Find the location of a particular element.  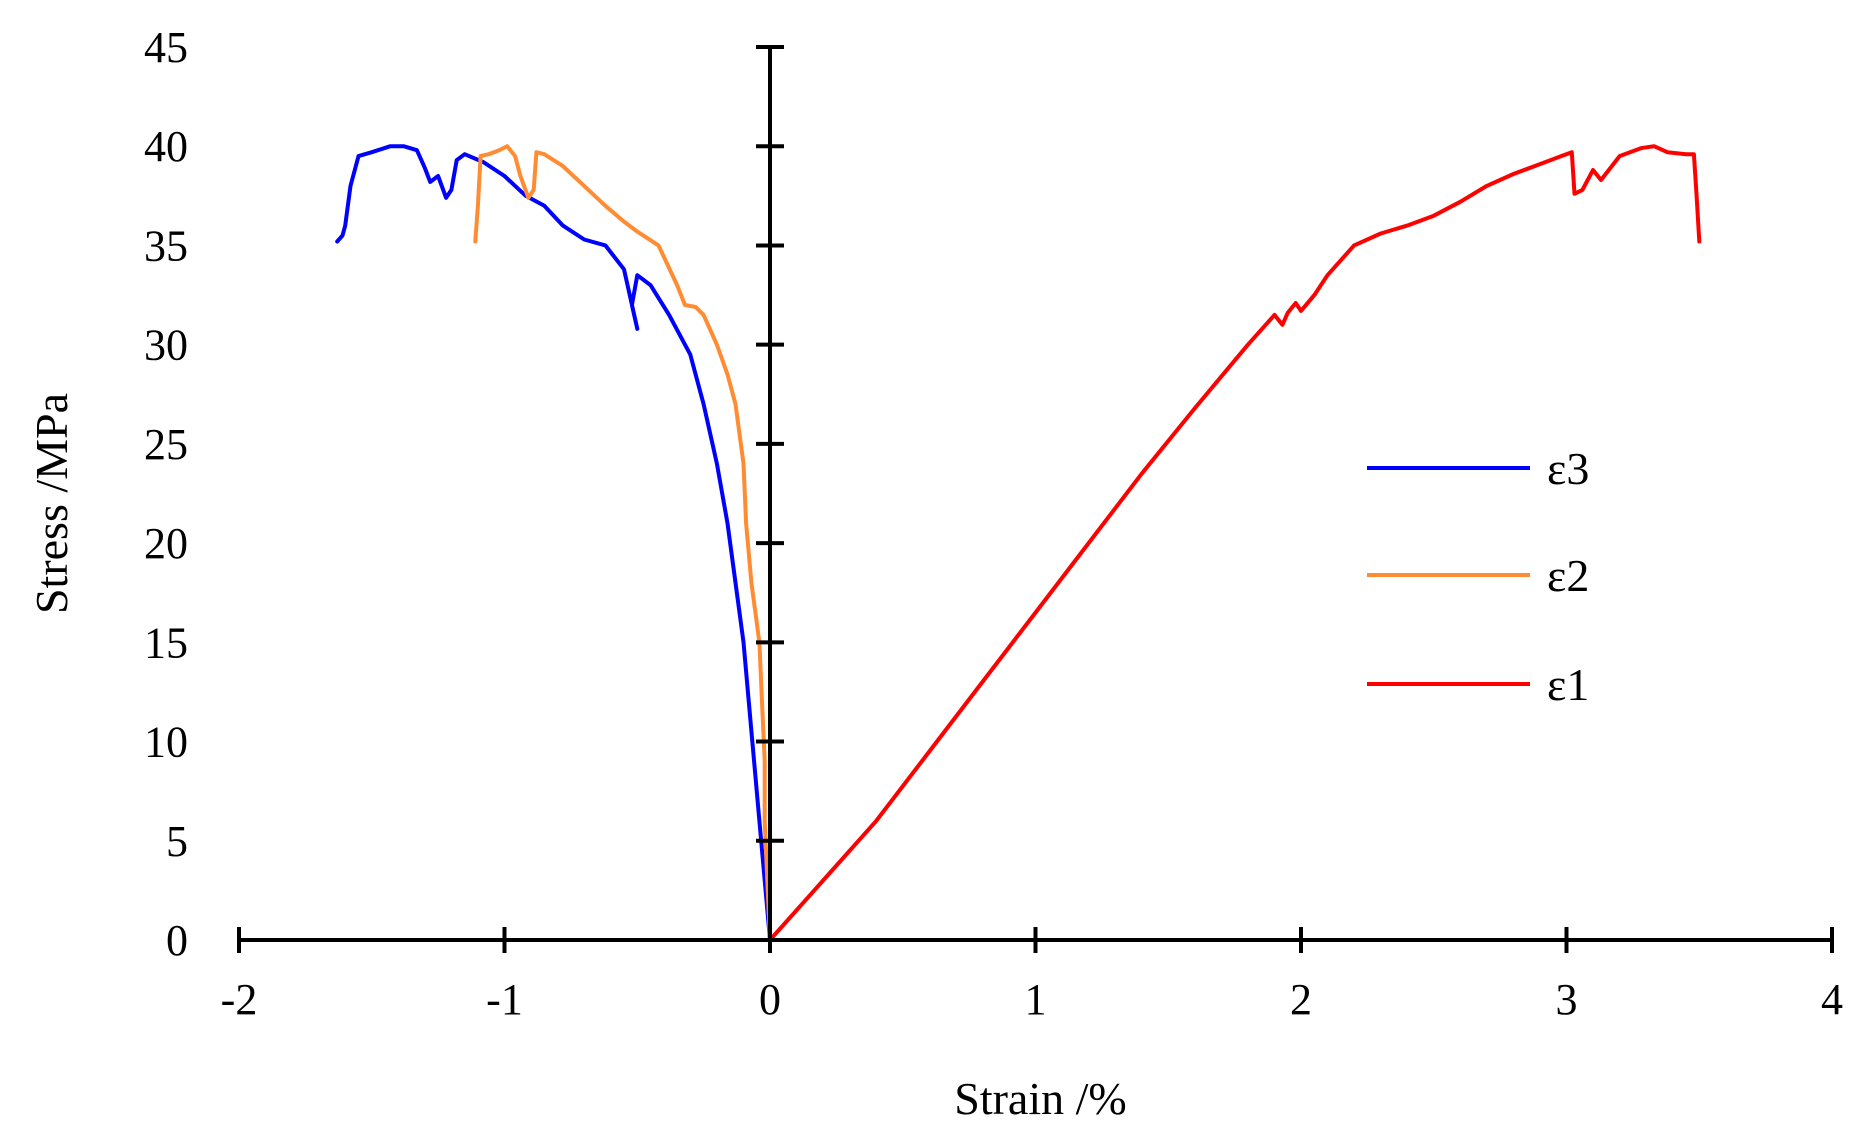

y-tick-label: 10 is located at coordinates (166, 742).